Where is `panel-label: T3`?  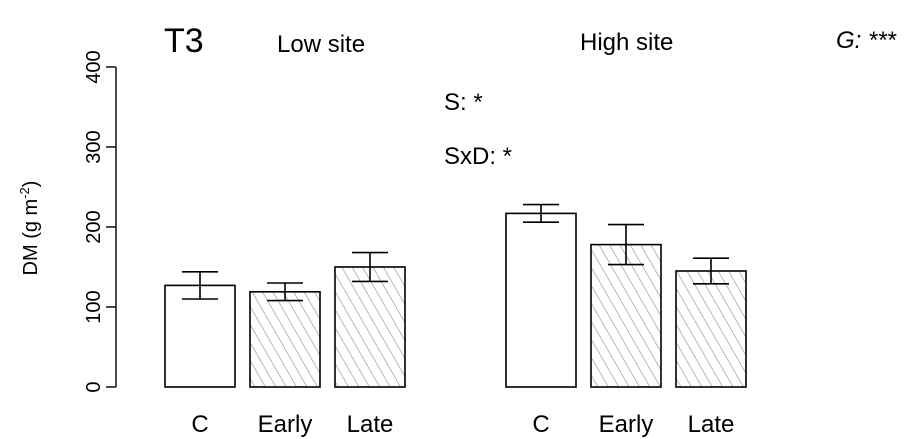
panel-label: T3 is located at coordinates (184, 41).